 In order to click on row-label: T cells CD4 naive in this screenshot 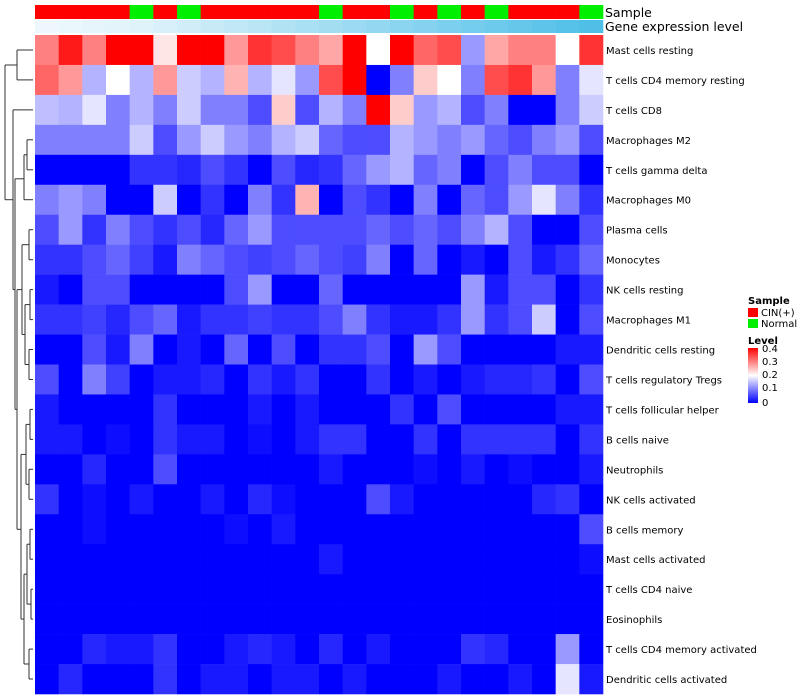, I will do `click(648, 590)`.